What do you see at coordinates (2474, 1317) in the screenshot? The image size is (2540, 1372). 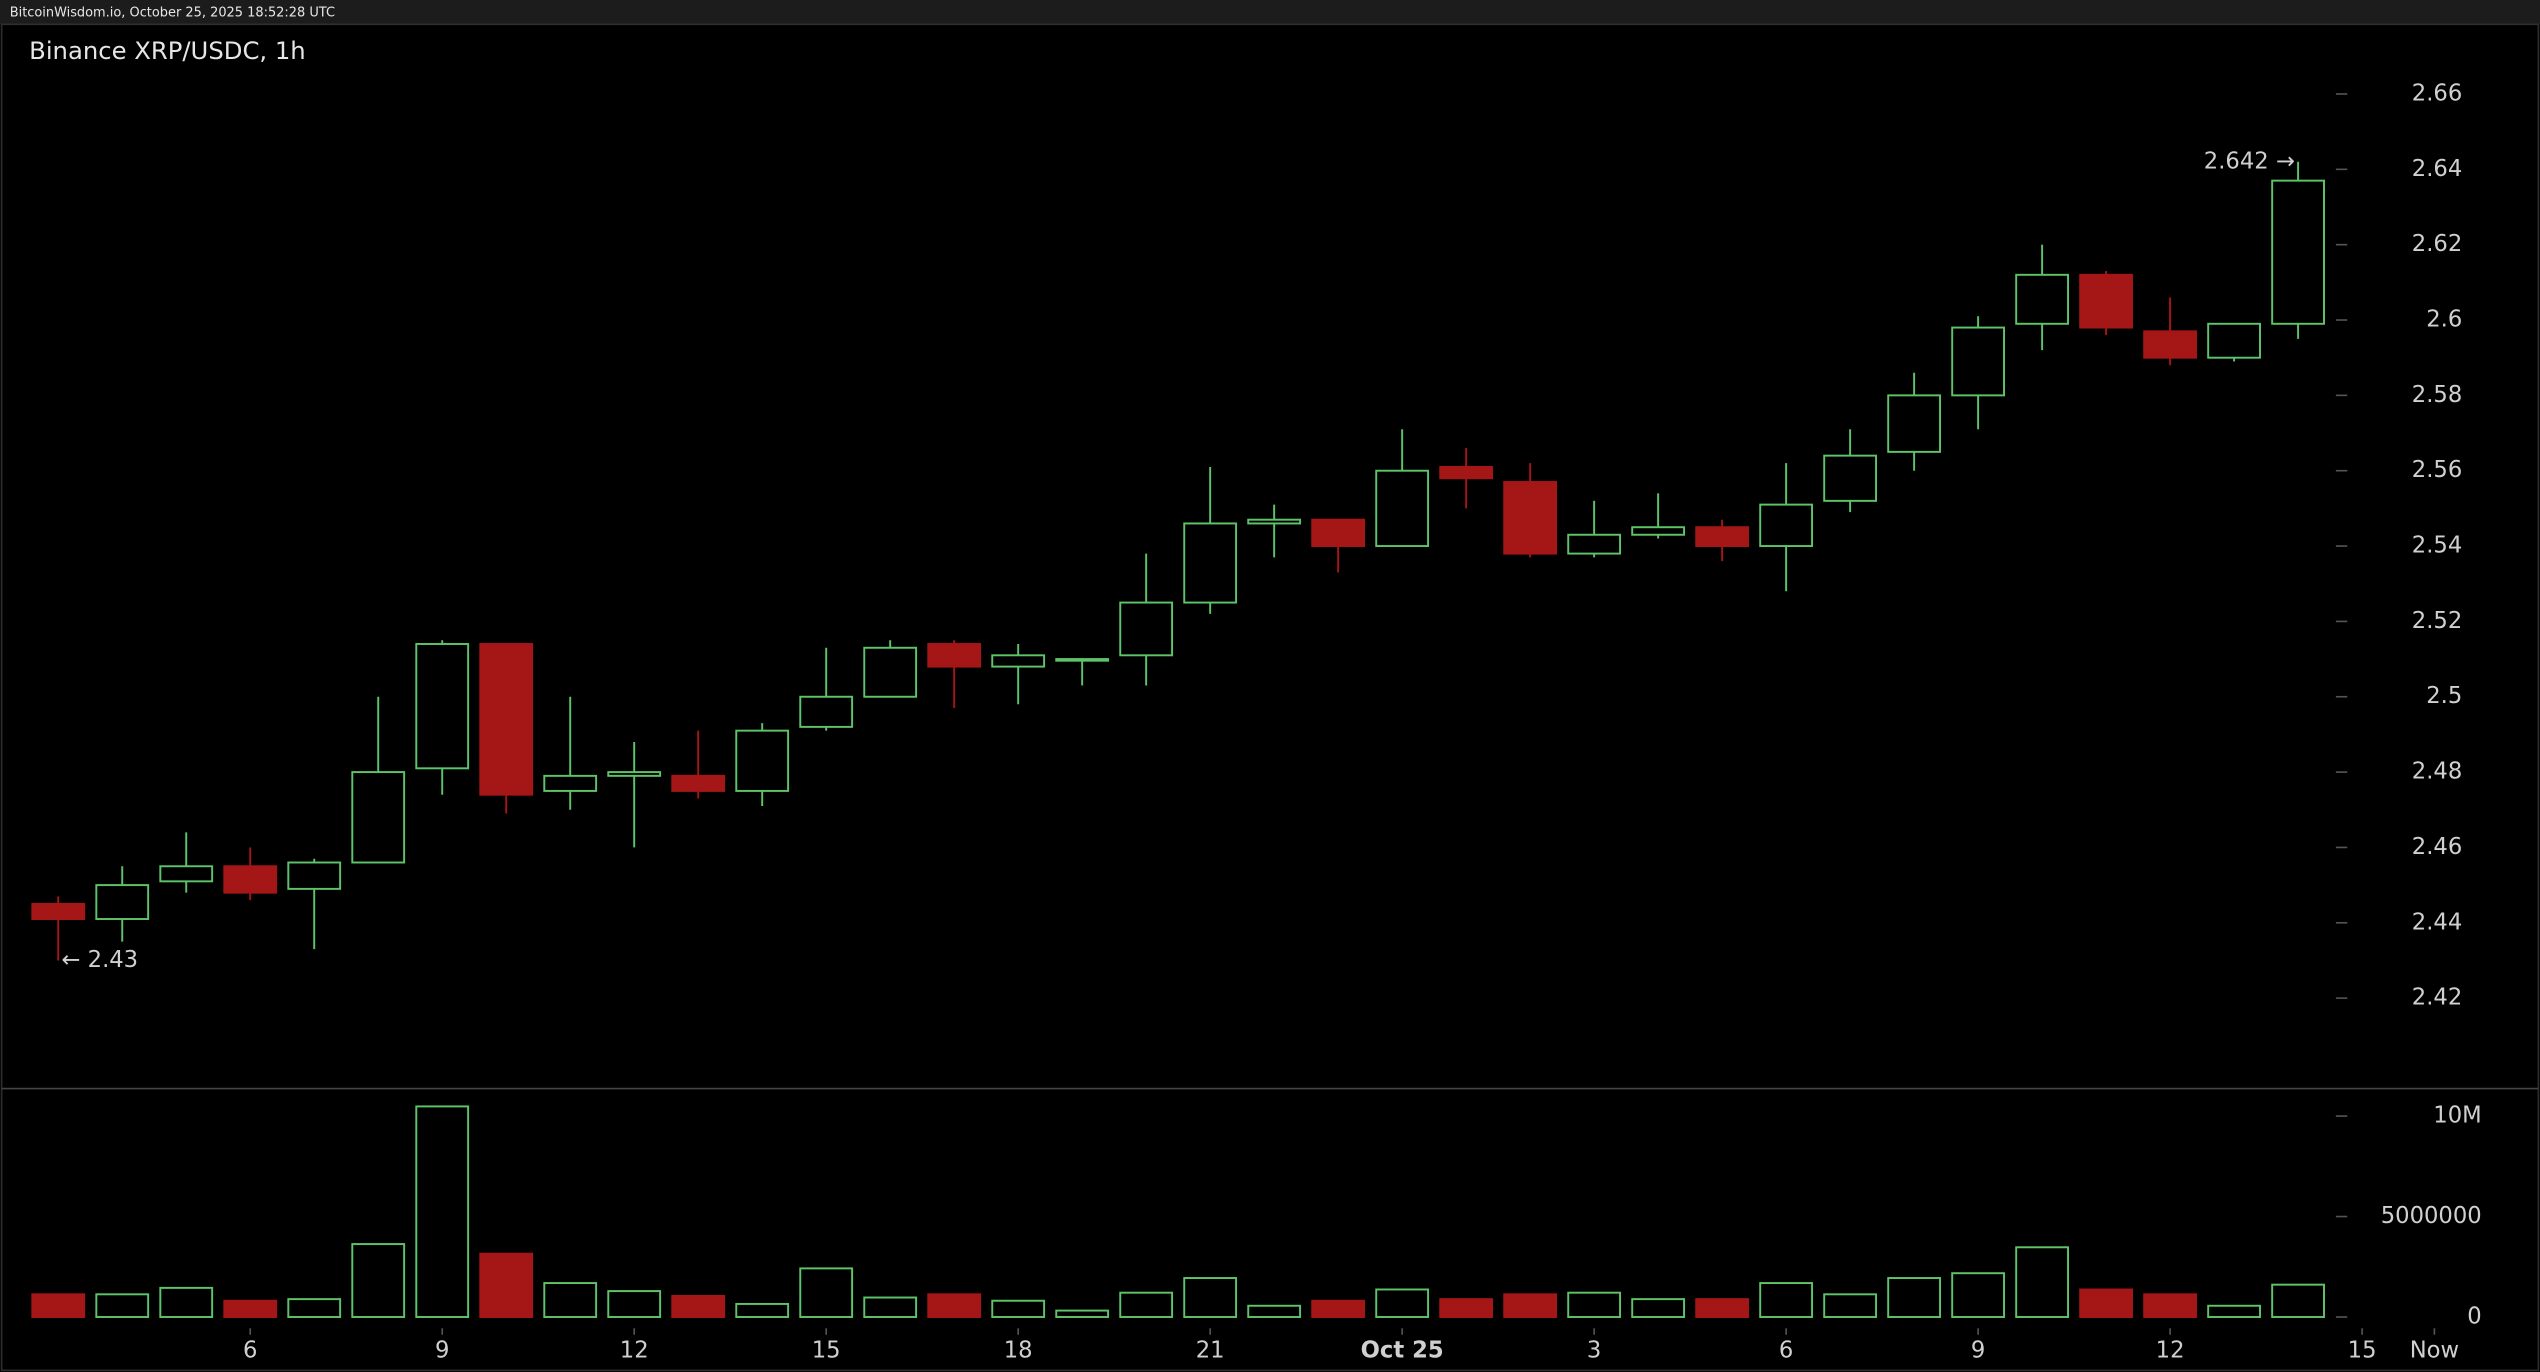 I see `volume-tick-label: 0` at bounding box center [2474, 1317].